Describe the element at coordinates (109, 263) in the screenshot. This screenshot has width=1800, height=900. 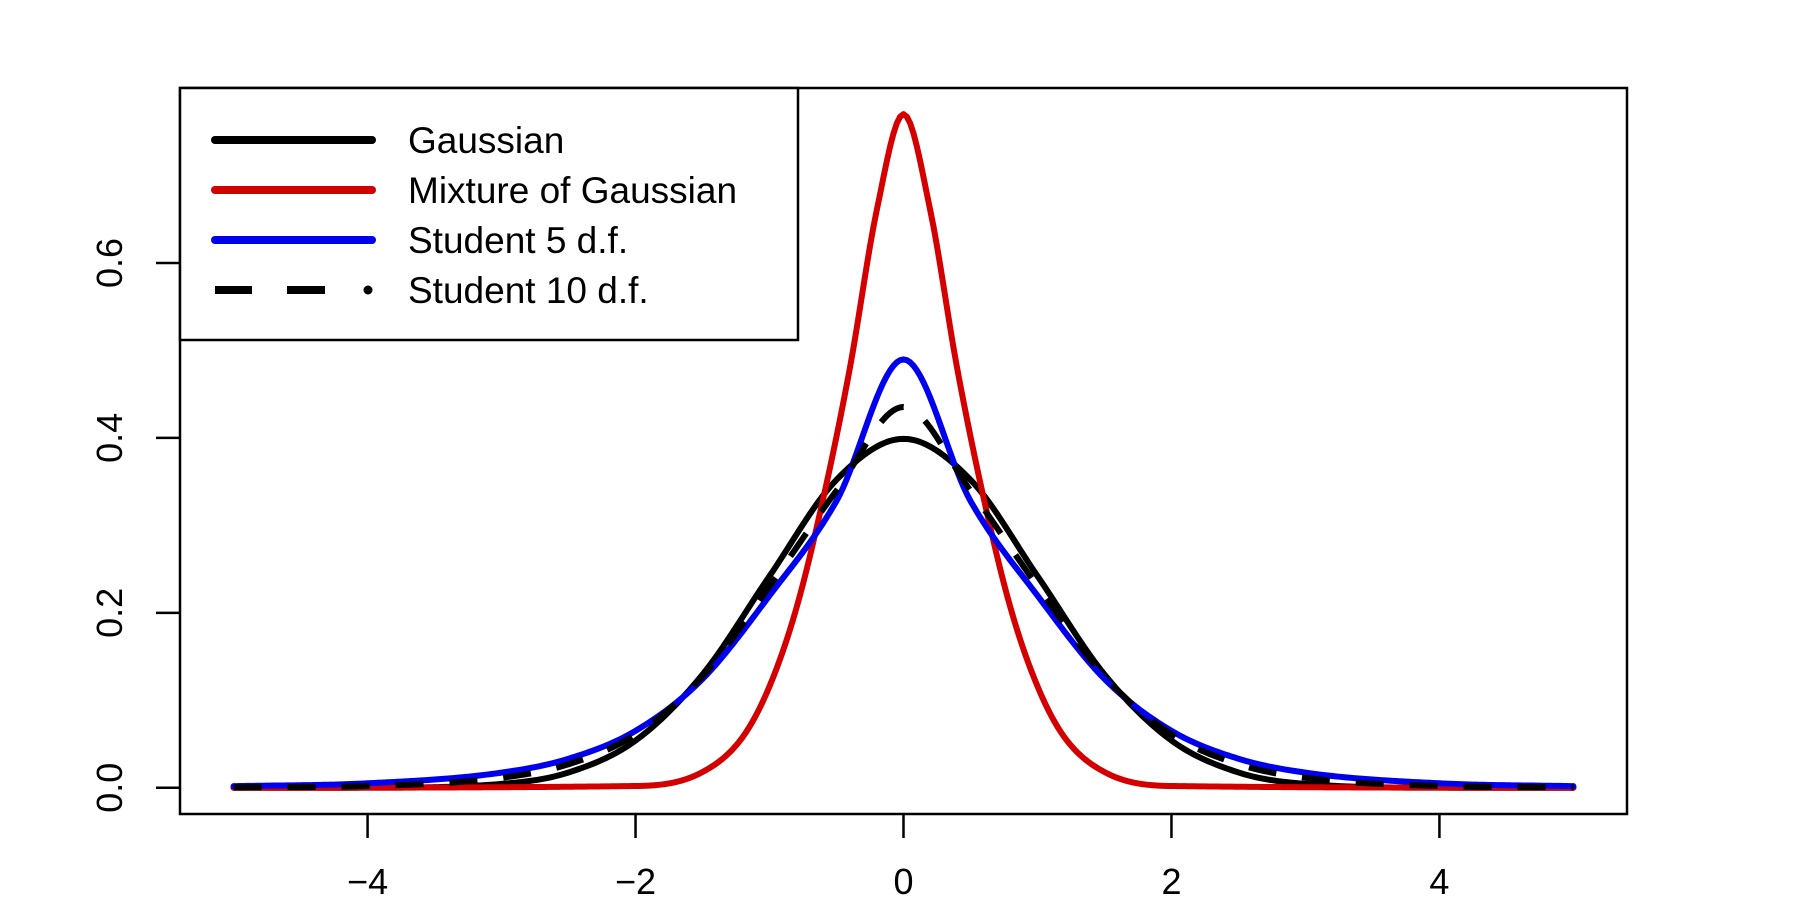
I see `y-tick-label: 0.6` at that location.